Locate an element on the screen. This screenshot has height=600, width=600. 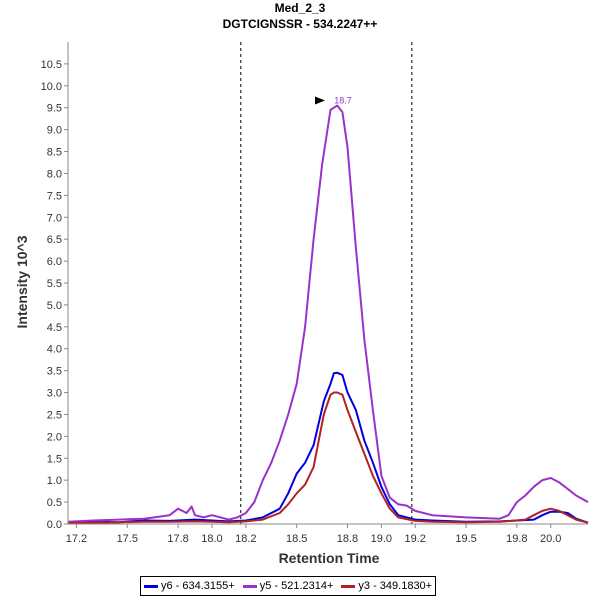
y-tick-label: 10.0 is located at coordinates (51, 87).